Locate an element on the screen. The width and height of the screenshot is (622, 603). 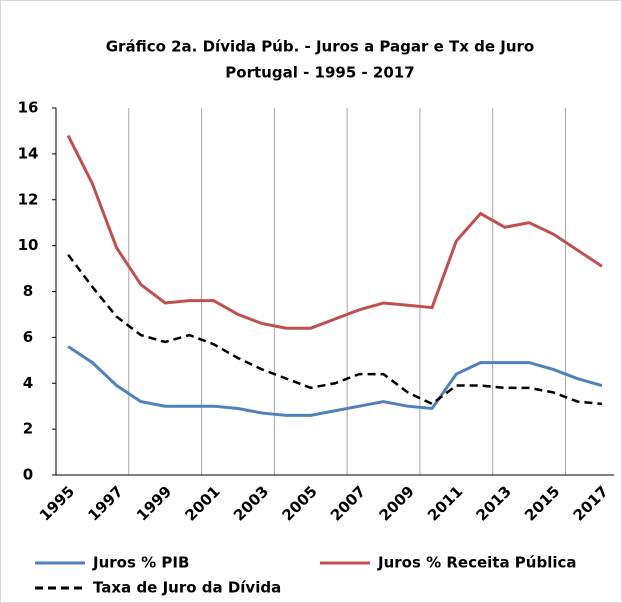
legend-label: Juros % PIB is located at coordinates (140, 563).